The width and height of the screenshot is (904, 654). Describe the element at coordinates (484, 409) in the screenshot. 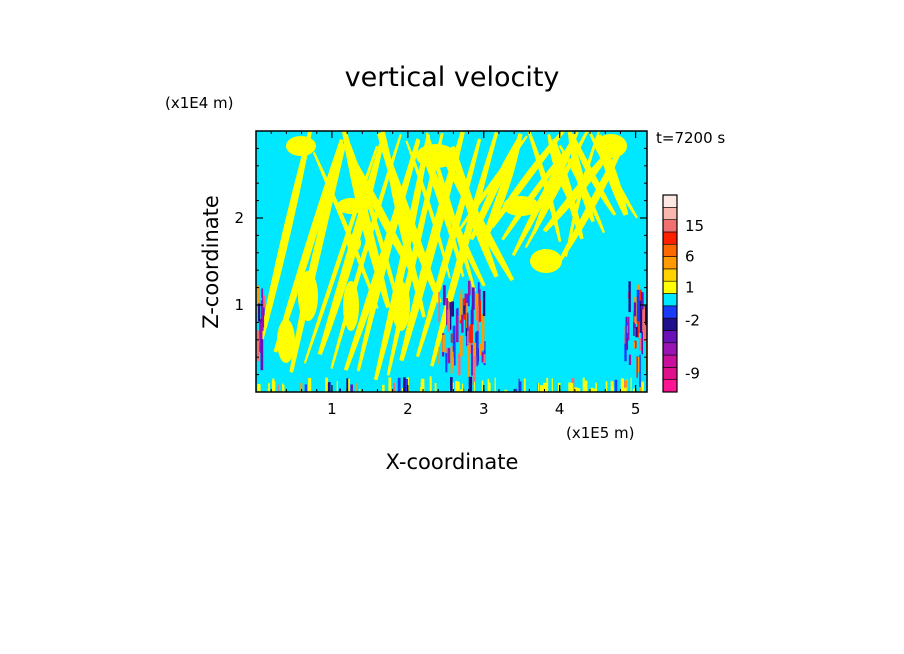

I see `x-tick-label: 3` at that location.